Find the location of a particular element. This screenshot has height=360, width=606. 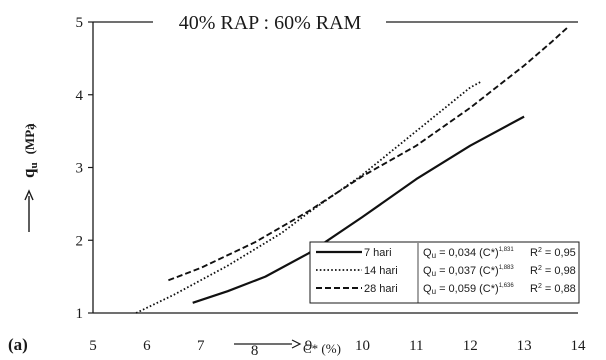

x-tick-label: 9 is located at coordinates (309, 346).